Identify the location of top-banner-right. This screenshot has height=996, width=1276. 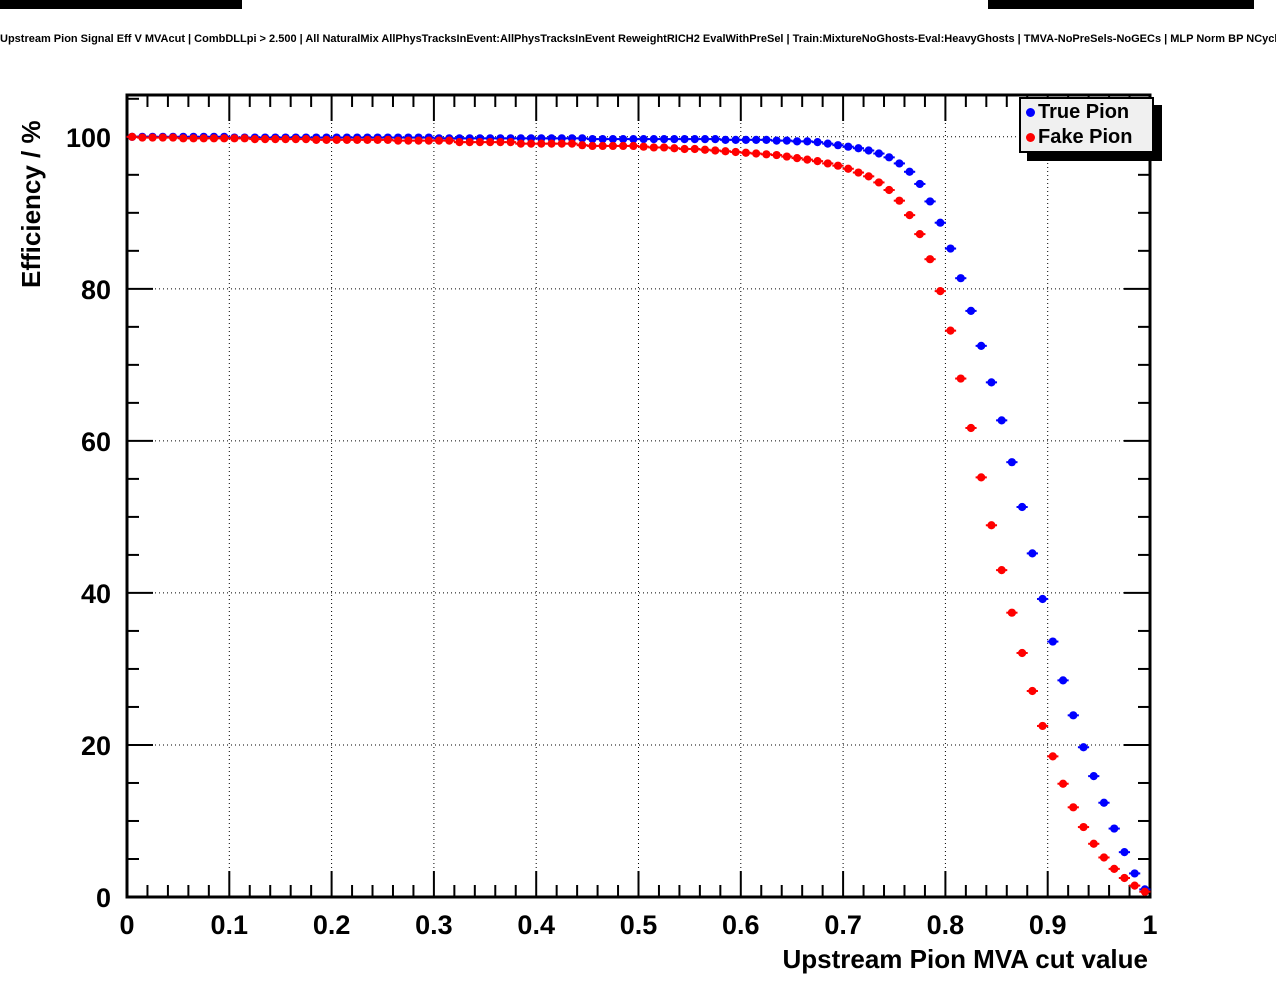
(1121, 4).